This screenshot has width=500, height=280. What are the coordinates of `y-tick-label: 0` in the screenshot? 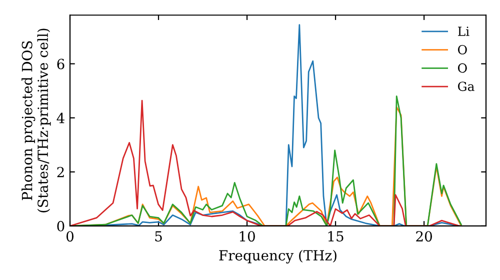 It's located at (60, 226).